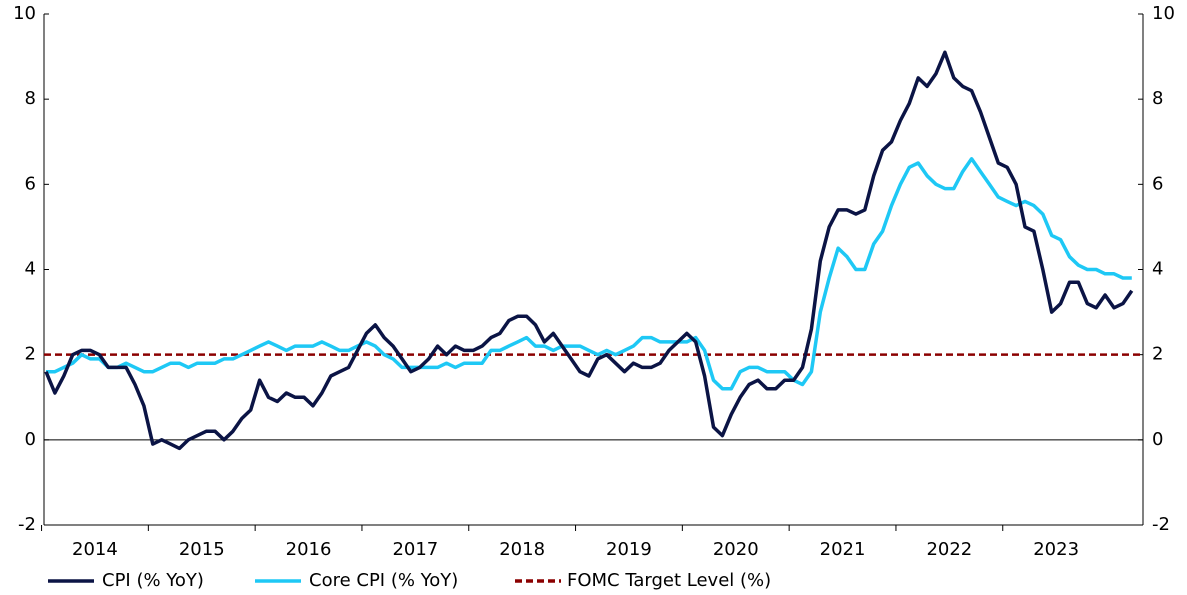  Describe the element at coordinates (30, 183) in the screenshot. I see `y-tick-label: 6` at that location.